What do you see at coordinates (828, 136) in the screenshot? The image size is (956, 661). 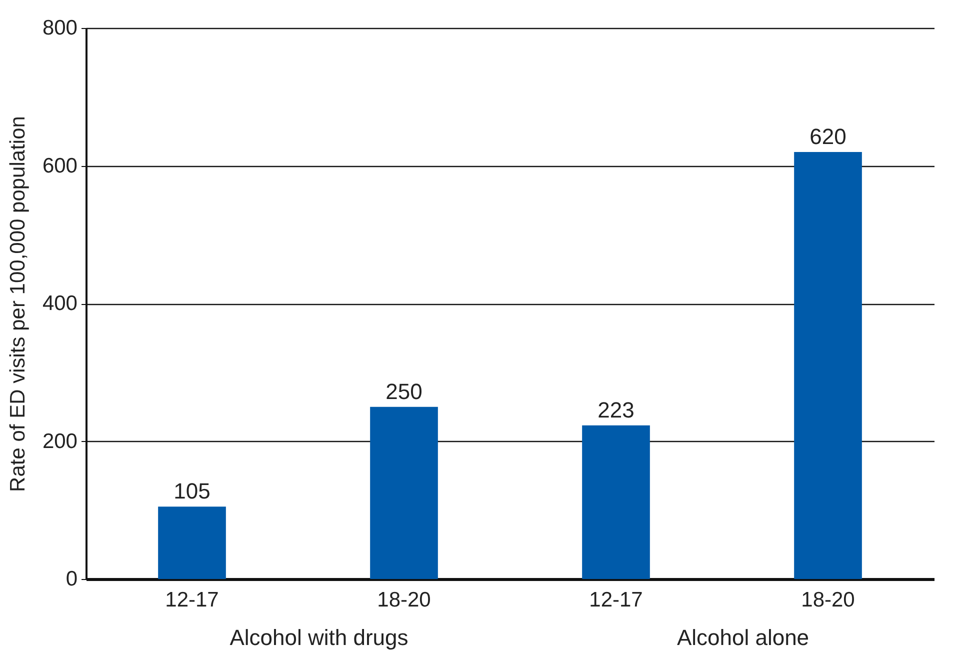 I see `data-label: 620` at bounding box center [828, 136].